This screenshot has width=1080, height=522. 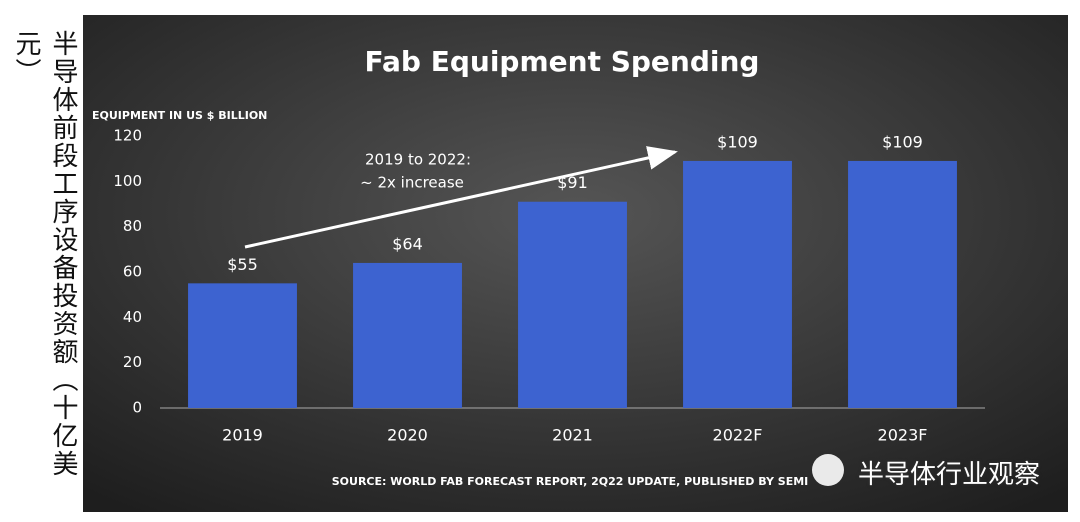 What do you see at coordinates (407, 243) in the screenshot?
I see `data-label: $64` at bounding box center [407, 243].